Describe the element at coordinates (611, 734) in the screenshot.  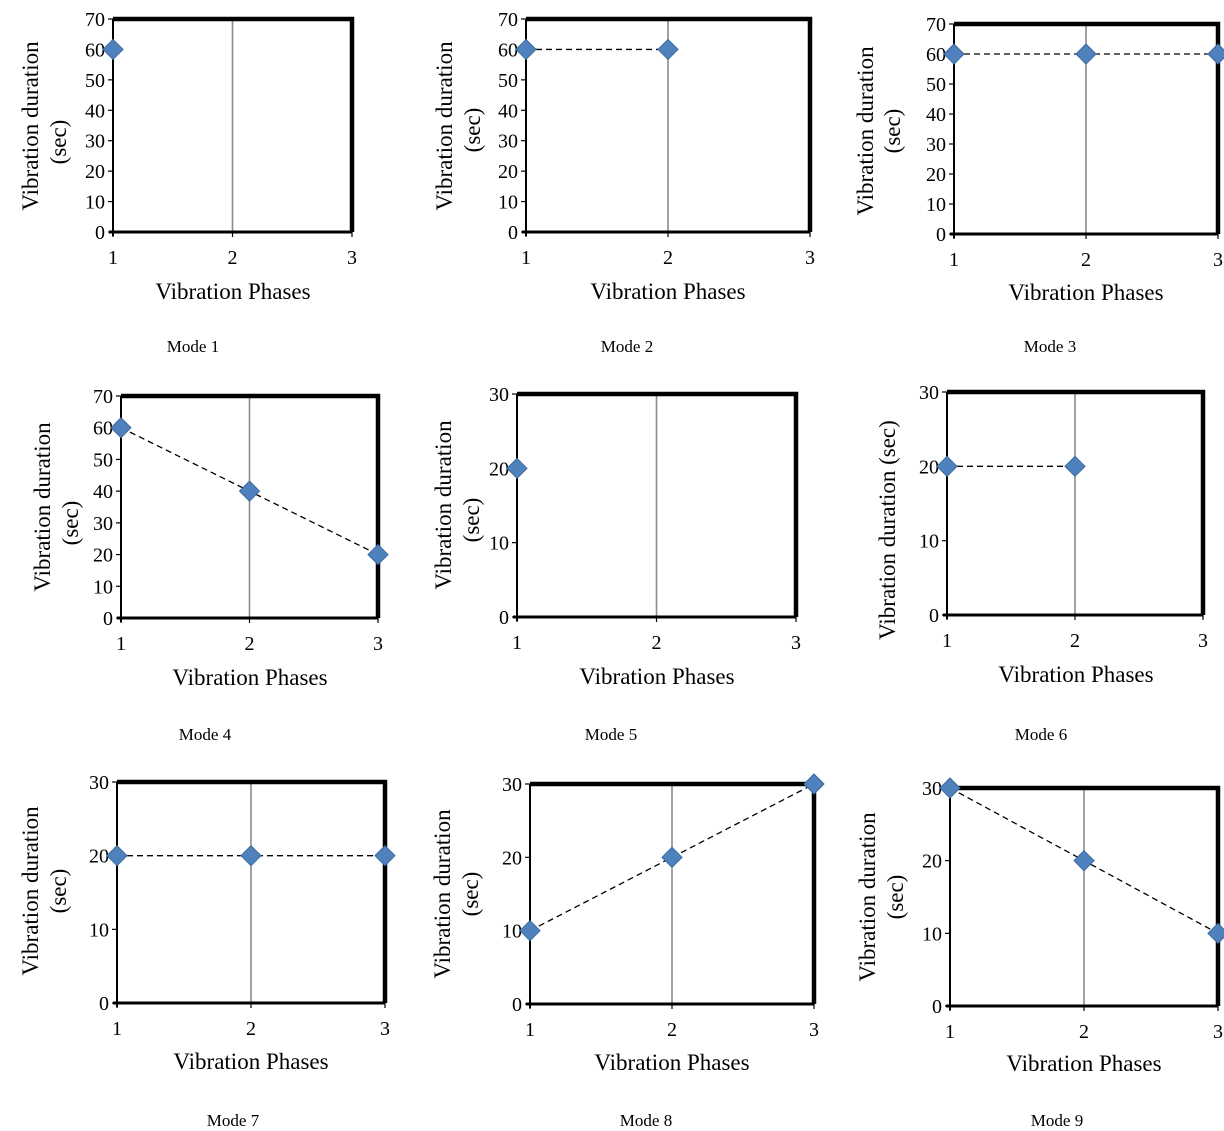
I see `mode-caption: Mode 5` at that location.